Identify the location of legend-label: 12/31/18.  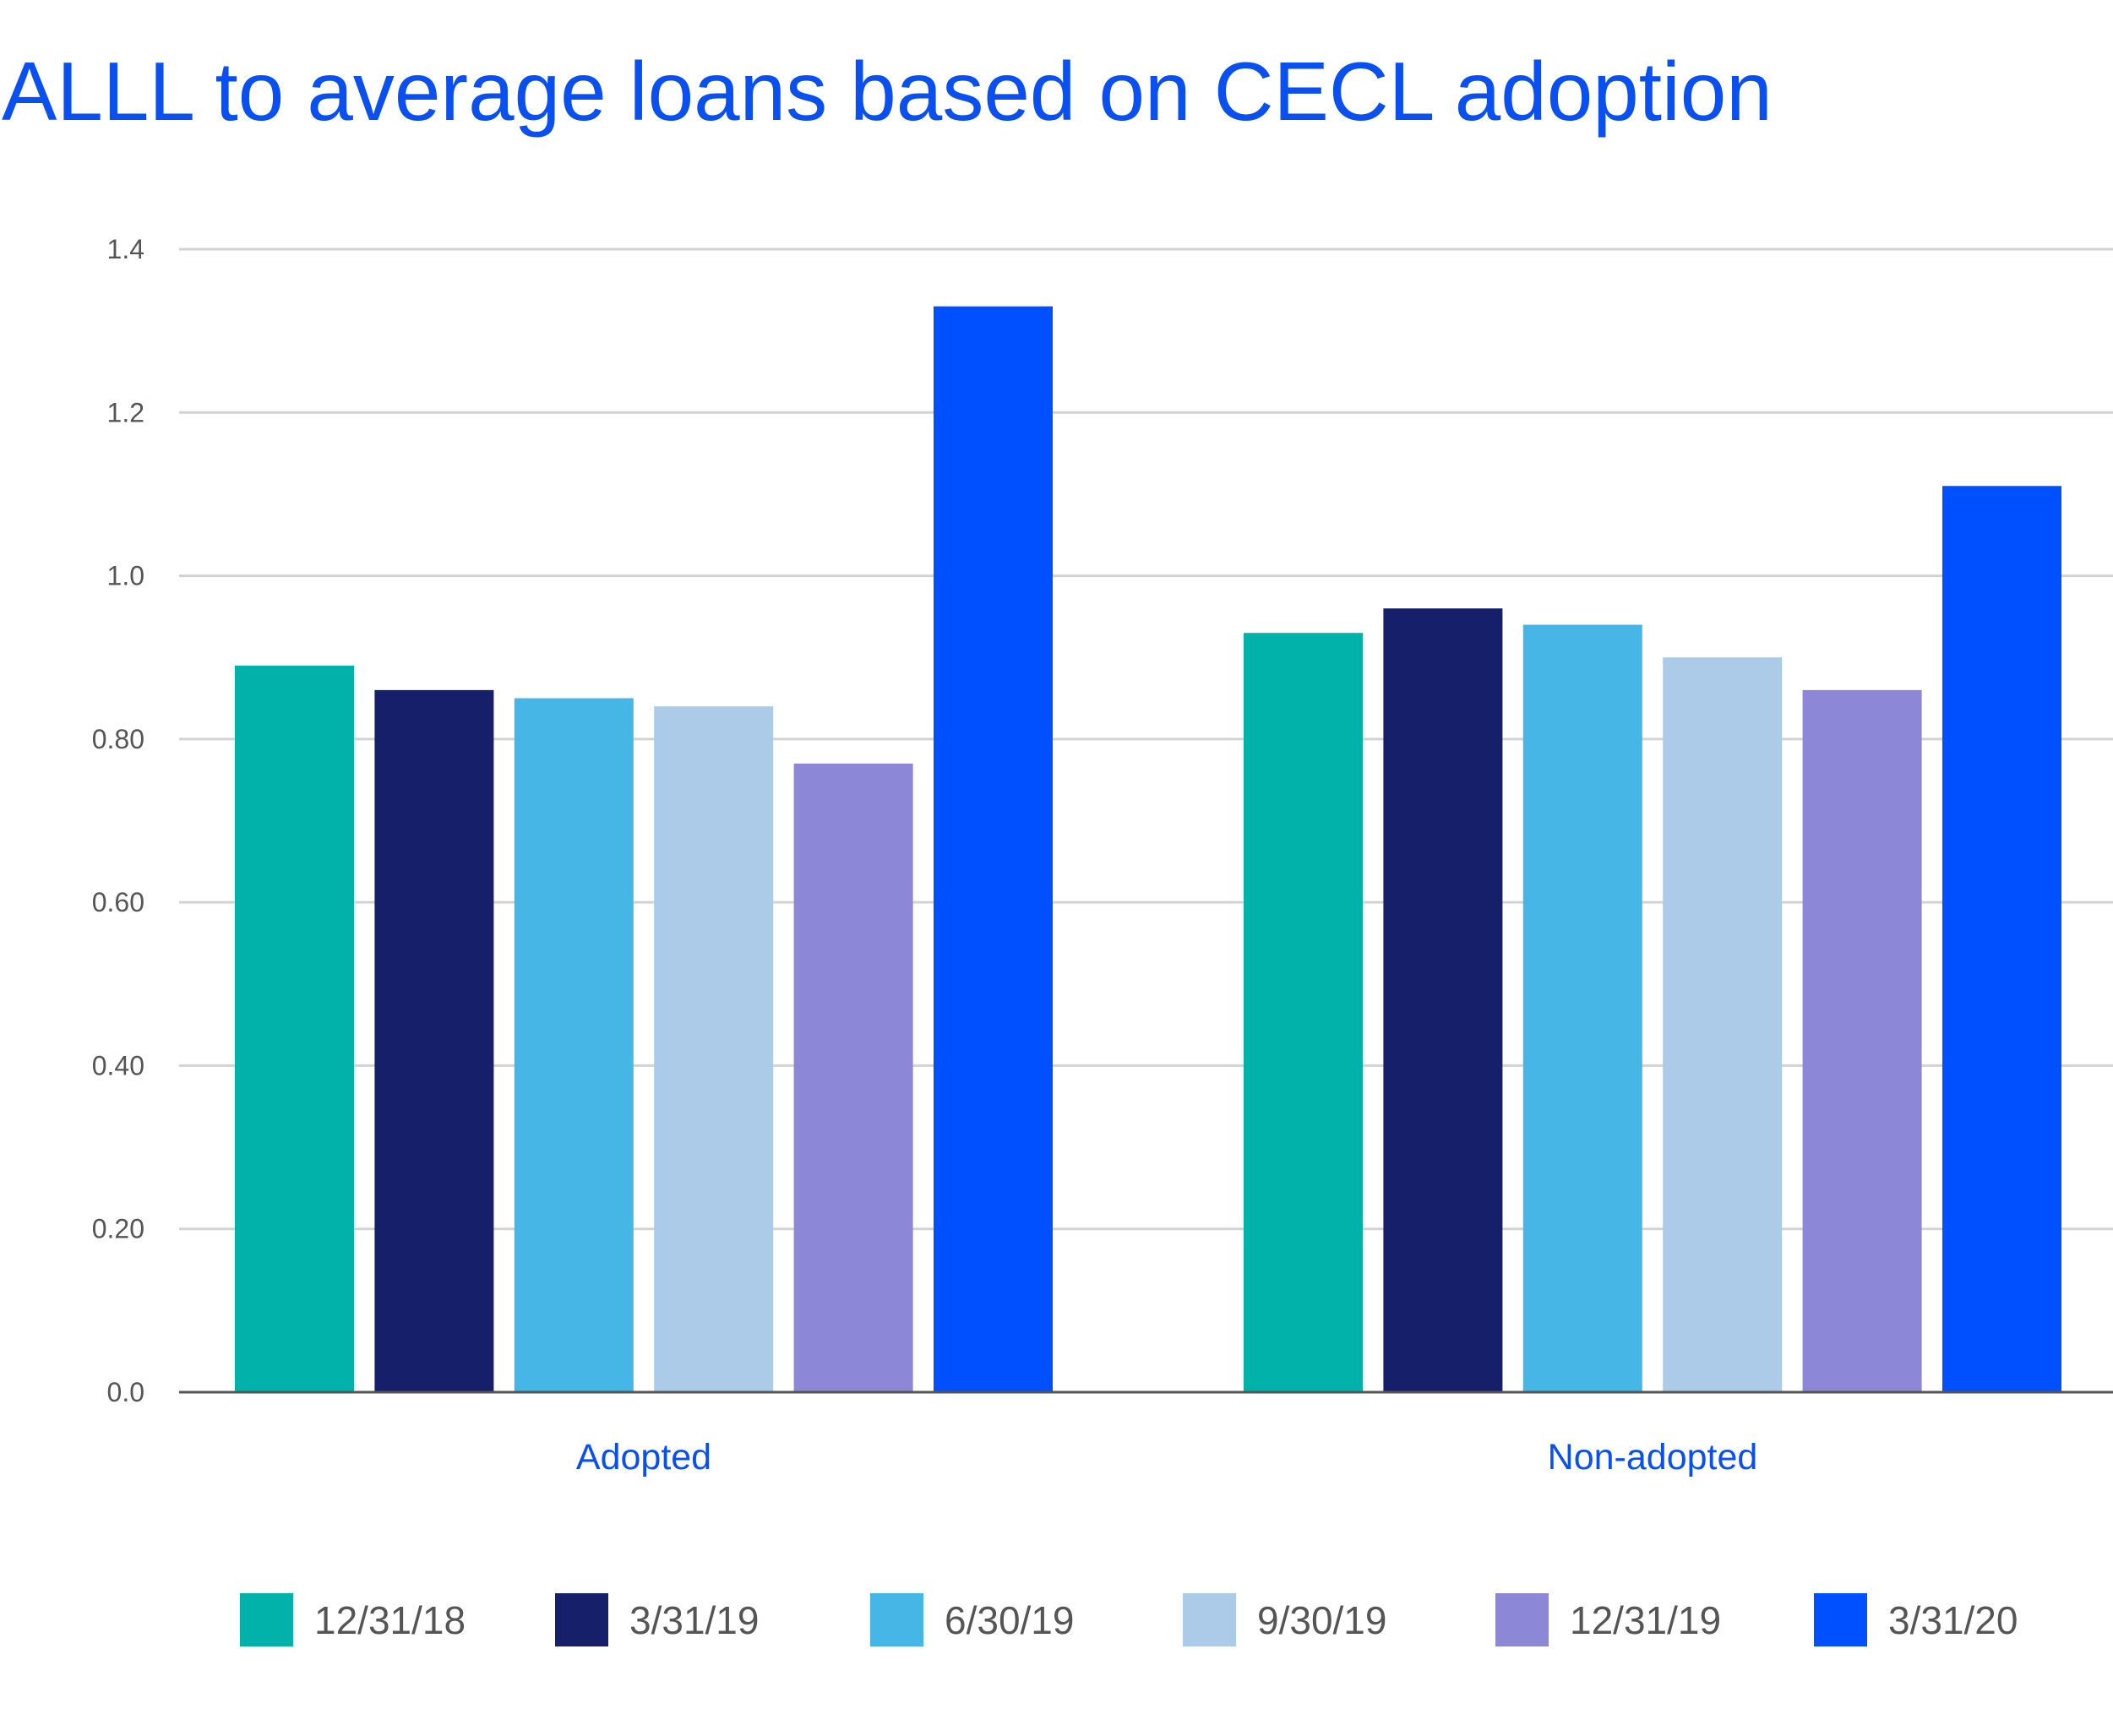
(390, 1620).